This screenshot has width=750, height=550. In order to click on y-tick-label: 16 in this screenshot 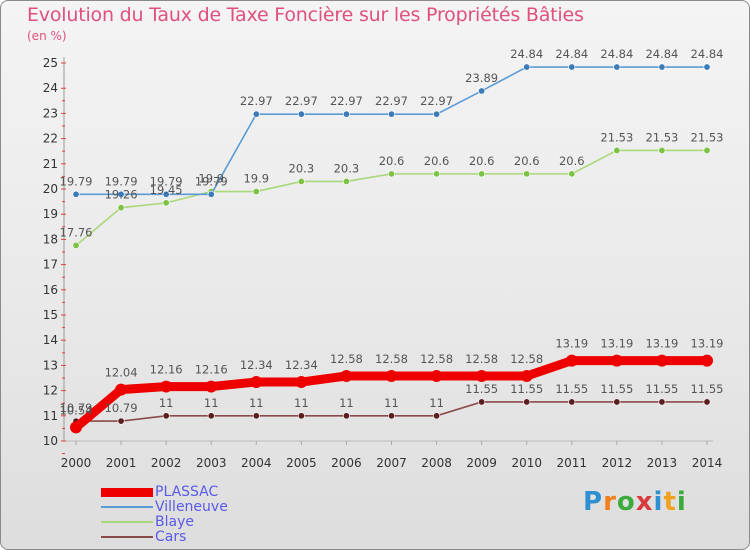, I will do `click(50, 290)`.